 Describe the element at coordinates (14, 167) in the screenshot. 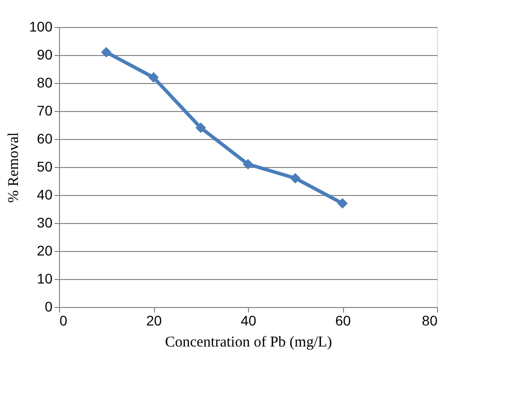

I see `y-axis-title: % Removal` at that location.